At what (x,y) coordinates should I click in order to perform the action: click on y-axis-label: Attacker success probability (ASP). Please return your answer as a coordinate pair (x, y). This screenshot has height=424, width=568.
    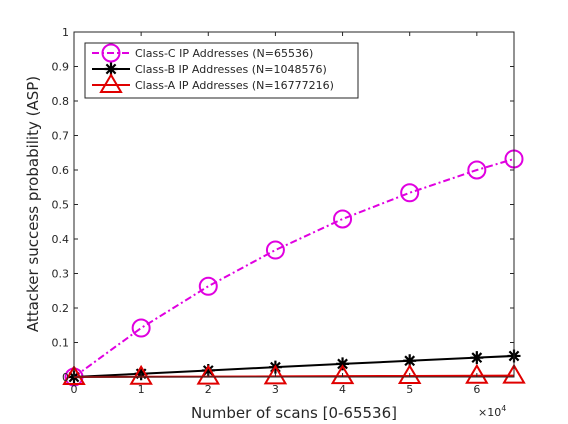
    Looking at the image, I should click on (33, 204).